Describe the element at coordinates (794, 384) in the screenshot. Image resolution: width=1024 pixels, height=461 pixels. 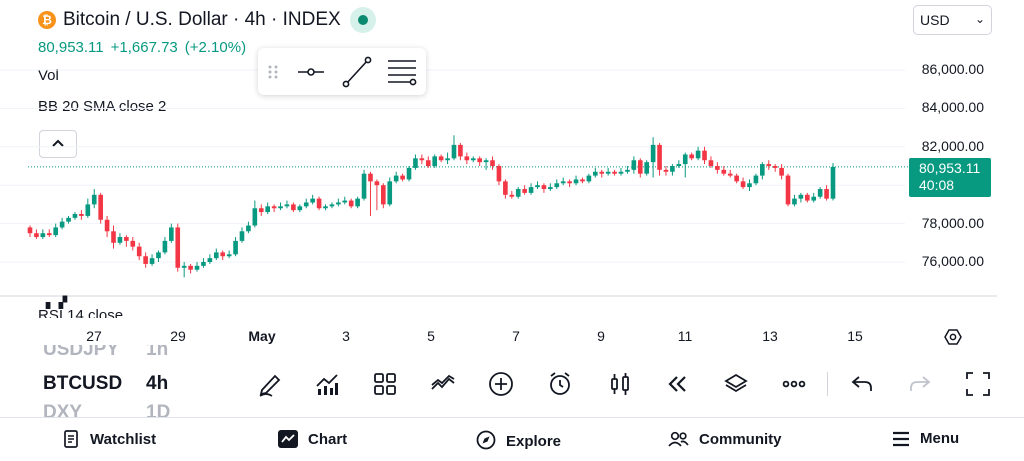
I see `more-icon` at that location.